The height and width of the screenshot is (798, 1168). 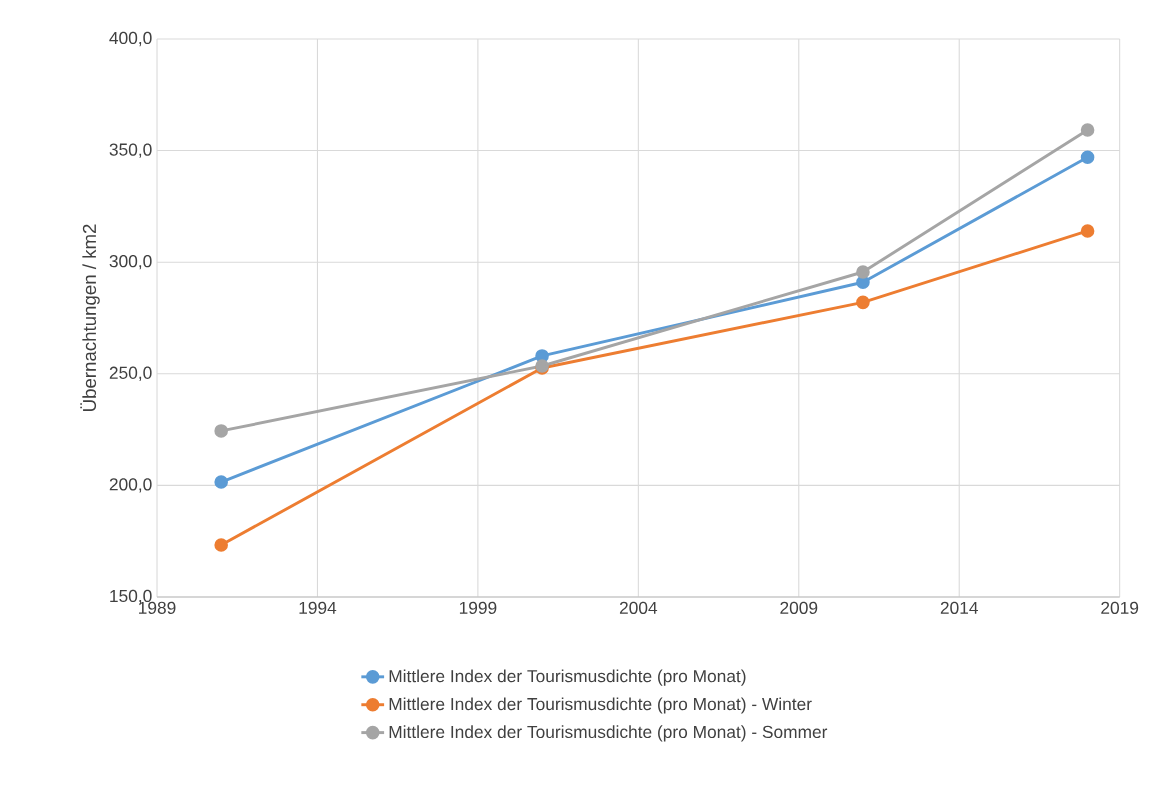 I want to click on y-axis-title: Übernachtungen / km2, so click(x=90, y=317).